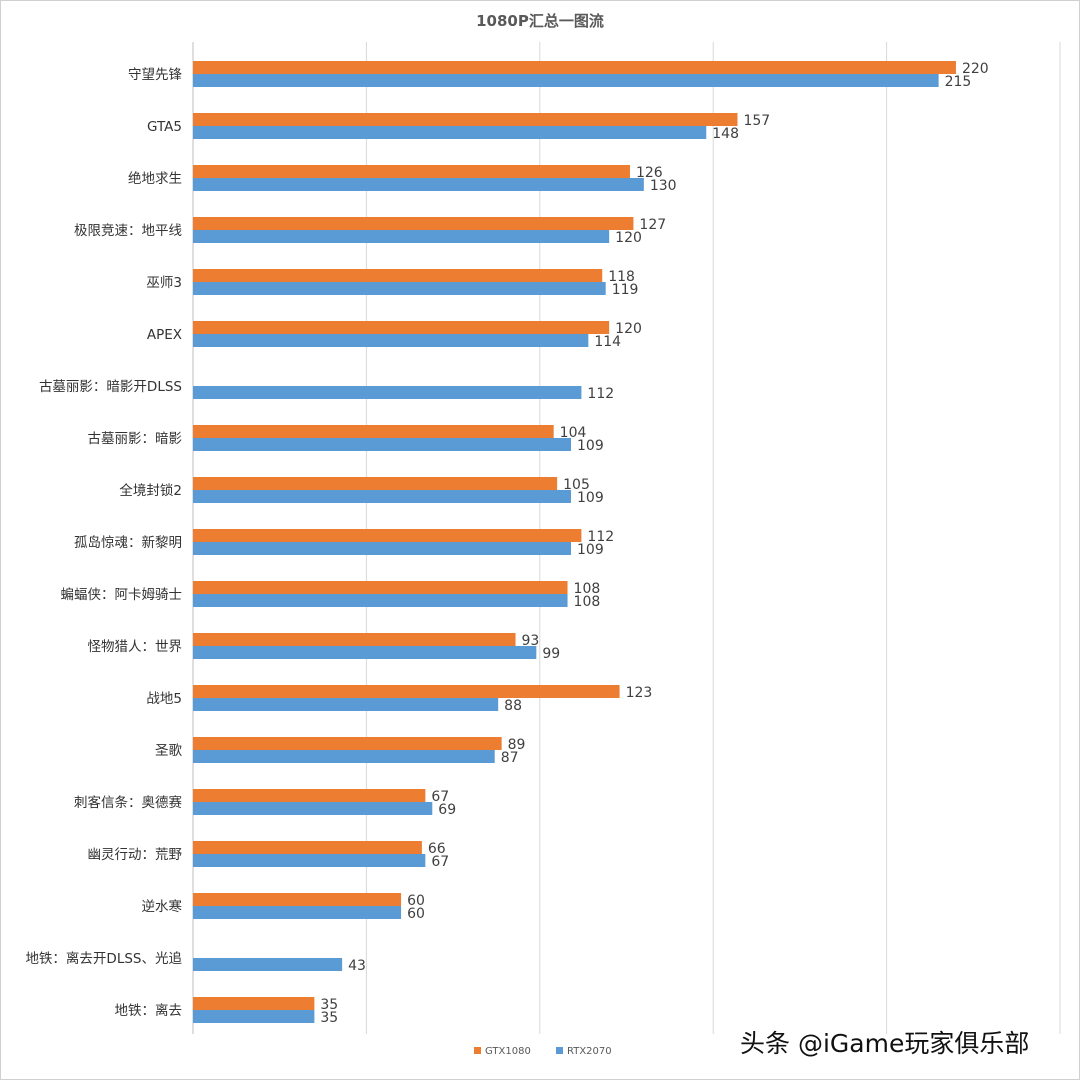  Describe the element at coordinates (540, 21) in the screenshot. I see `chart-title: 1080P汇总一图流` at that location.